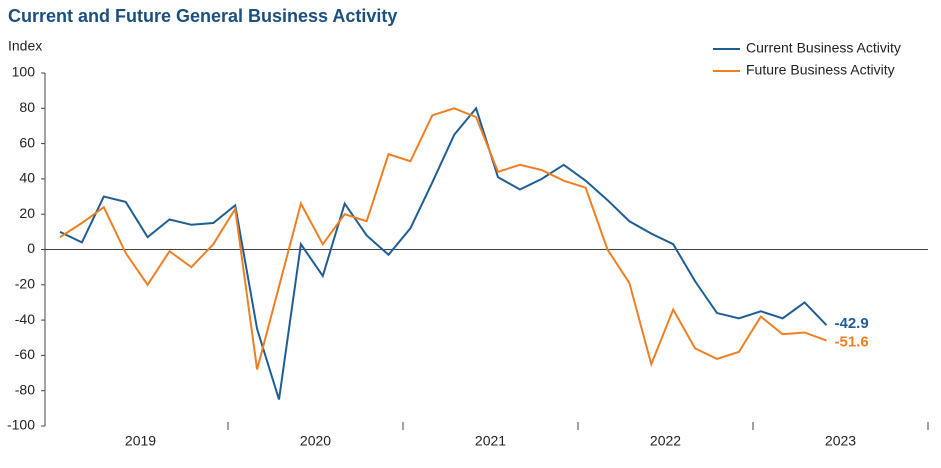 Image resolution: width=941 pixels, height=468 pixels. What do you see at coordinates (27, 142) in the screenshot?
I see `y-tick-label: 60` at bounding box center [27, 142].